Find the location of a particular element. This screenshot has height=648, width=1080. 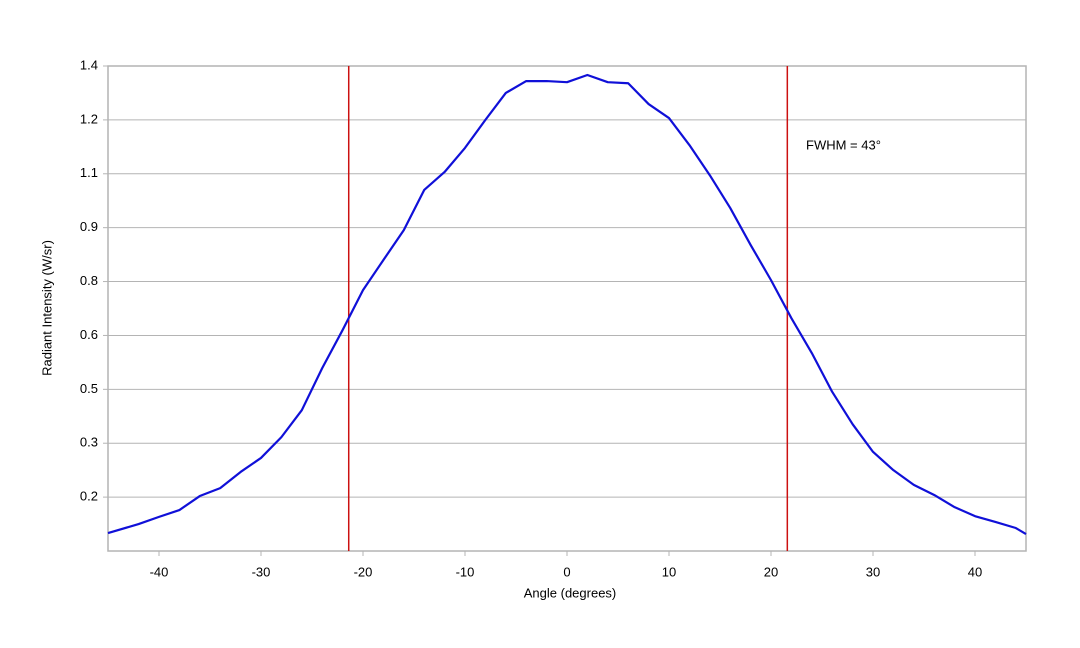

y-axis-label: Radiant Intensity (W/sr) is located at coordinates (46, 308).